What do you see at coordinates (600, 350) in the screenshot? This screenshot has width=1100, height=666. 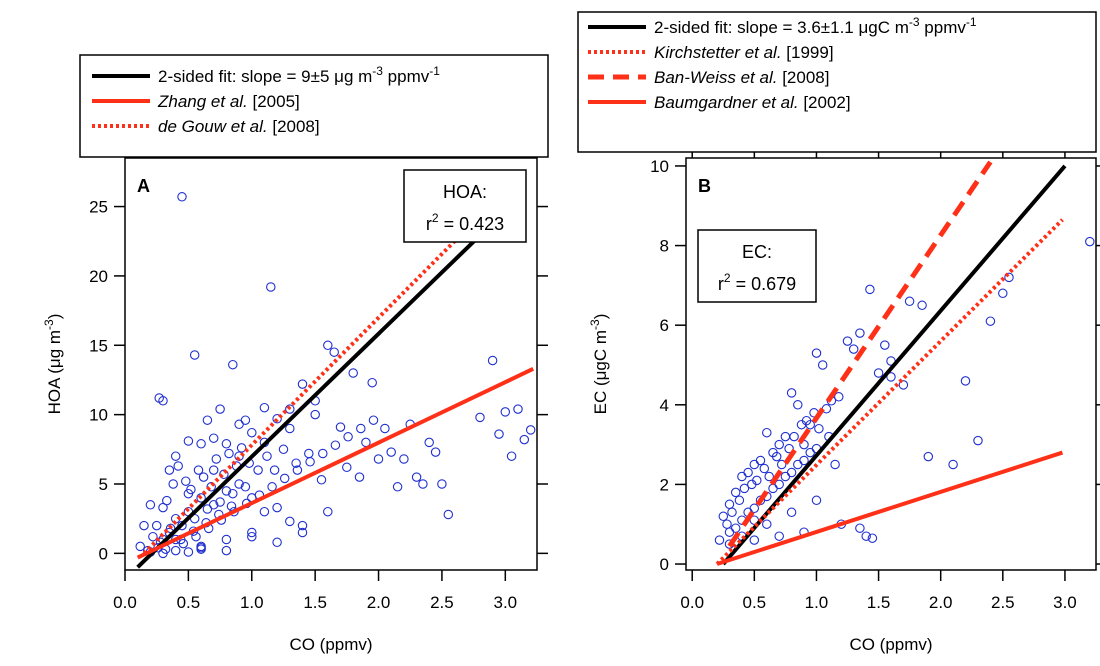 I see `y-label-part: gC m` at bounding box center [600, 350].